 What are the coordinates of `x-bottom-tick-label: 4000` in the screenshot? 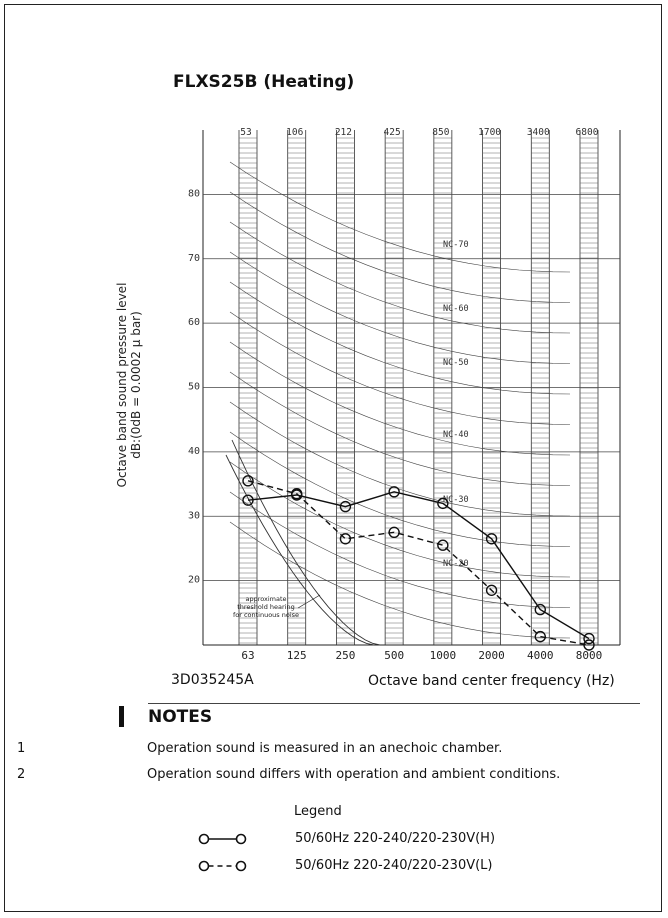 It's located at (540, 655).